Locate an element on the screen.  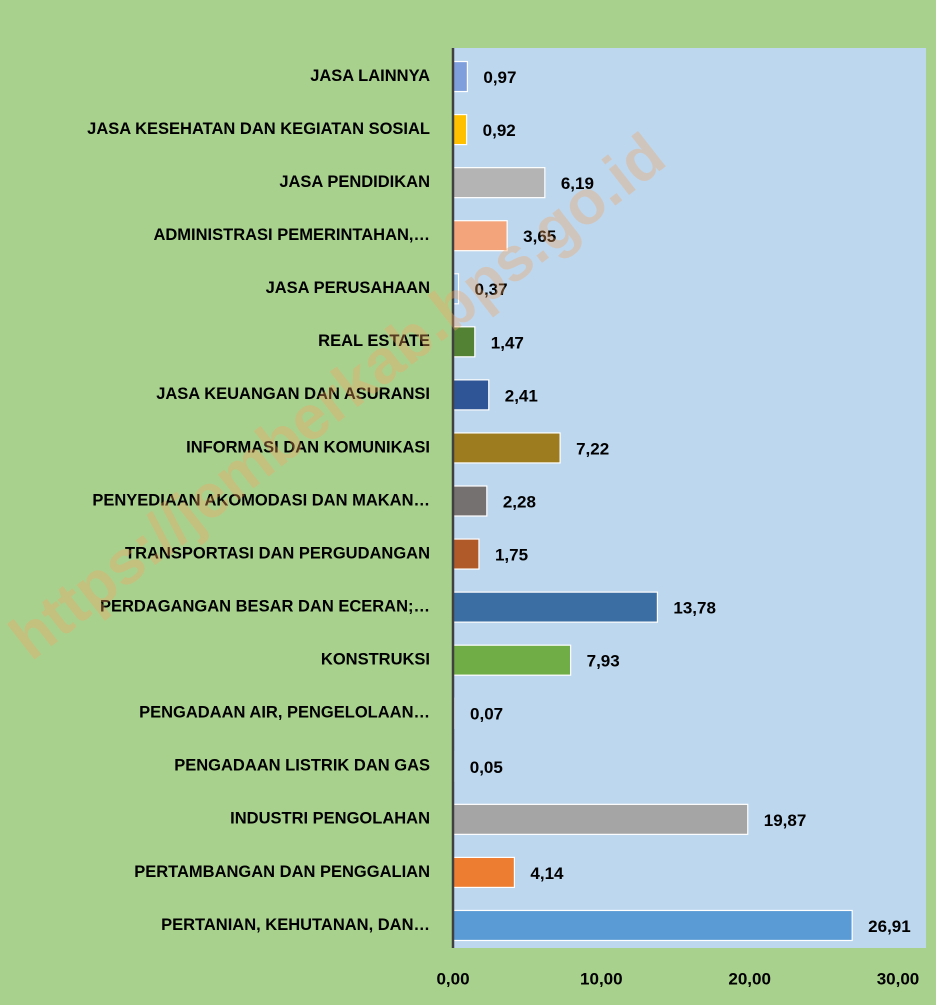
data-label: 0,37 is located at coordinates (490, 289).